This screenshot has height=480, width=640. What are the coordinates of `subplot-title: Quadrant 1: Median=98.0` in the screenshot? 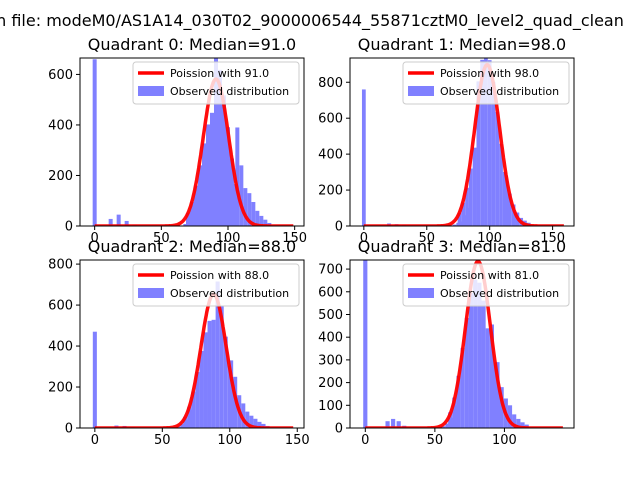 It's located at (462, 44).